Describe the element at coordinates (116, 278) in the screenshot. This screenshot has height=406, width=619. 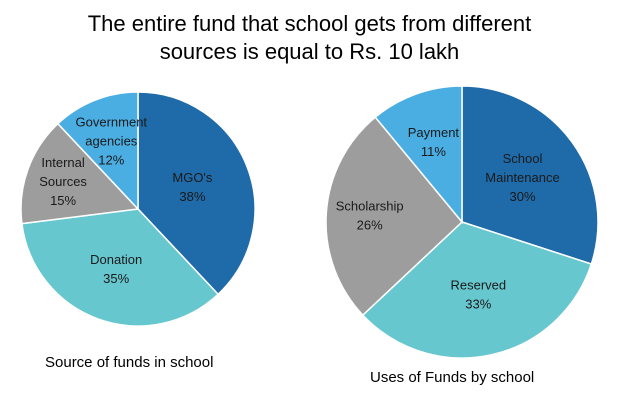
I see `slice-percent-label: 35%` at that location.